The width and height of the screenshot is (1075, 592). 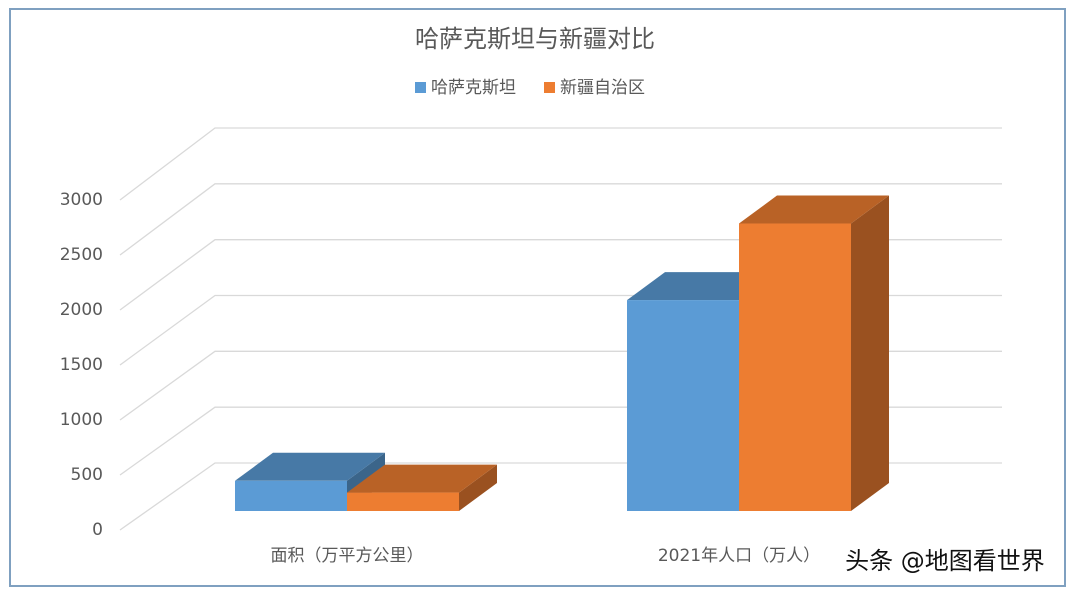 What do you see at coordinates (81, 255) in the screenshot?
I see `y-tick-label: 2500` at bounding box center [81, 255].